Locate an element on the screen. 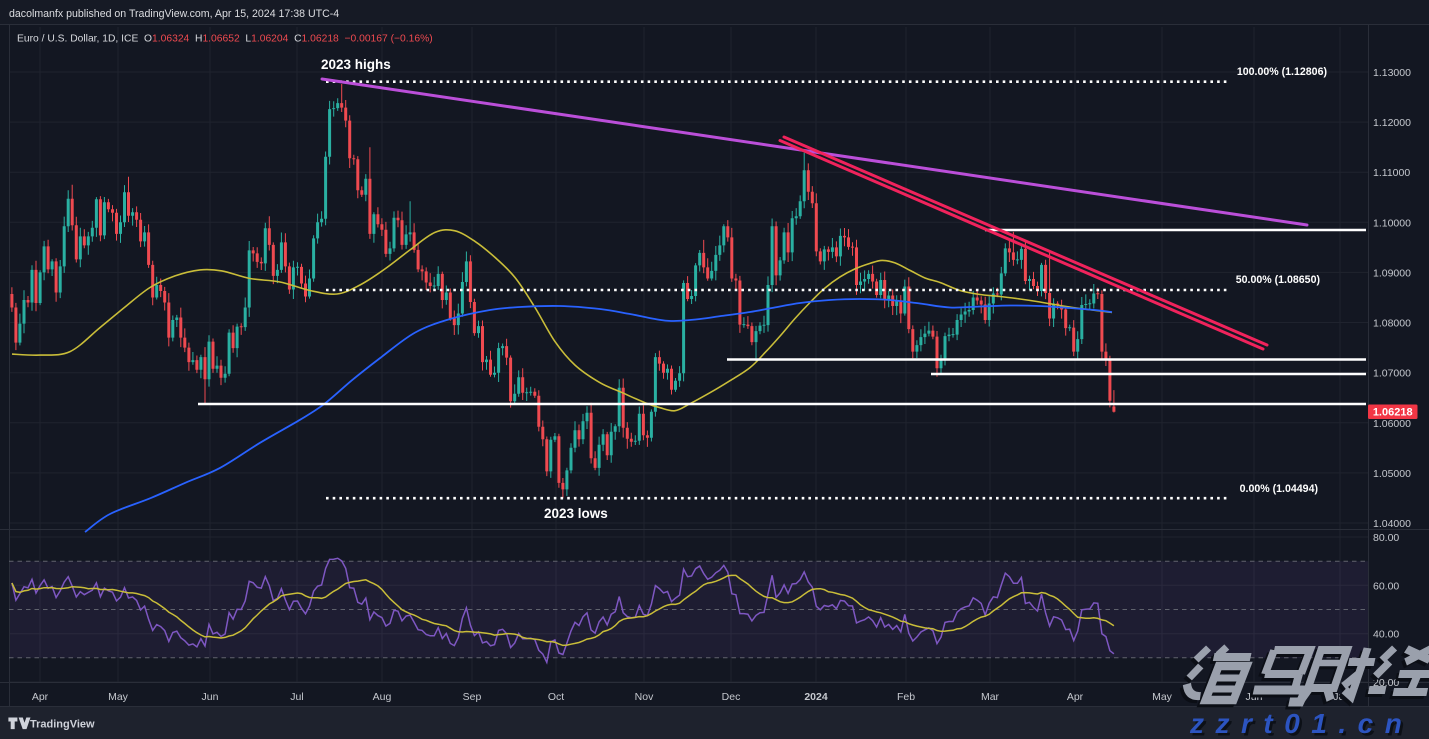 Image resolution: width=1429 pixels, height=739 pixels. svg-text: Feb is located at coordinates (906, 697).